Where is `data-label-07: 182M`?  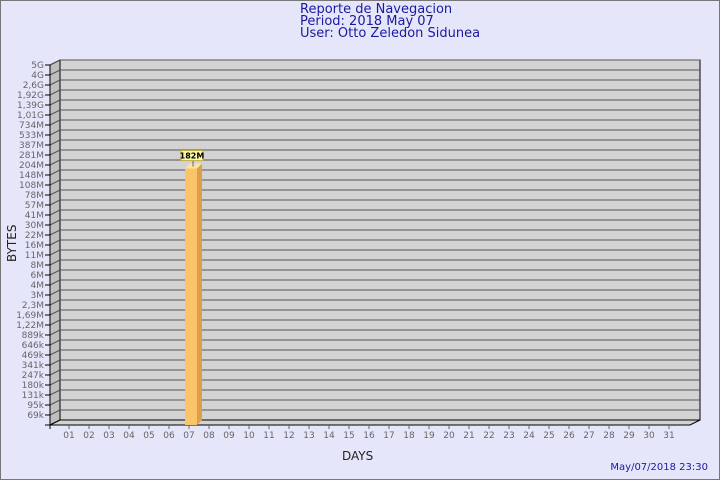 data-label-07: 182M is located at coordinates (192, 156).